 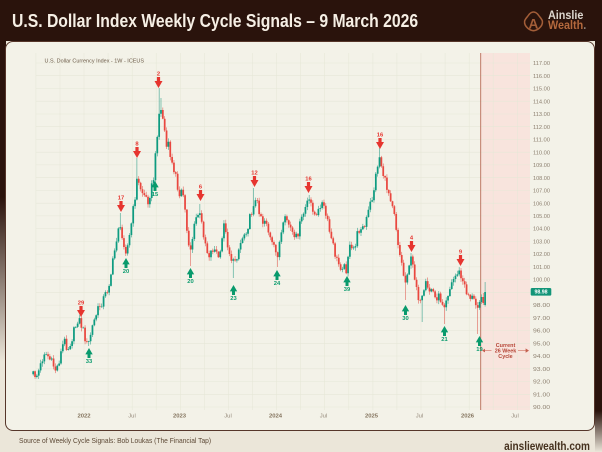 What do you see at coordinates (233, 299) in the screenshot?
I see `svg-text: 23` at bounding box center [233, 299].